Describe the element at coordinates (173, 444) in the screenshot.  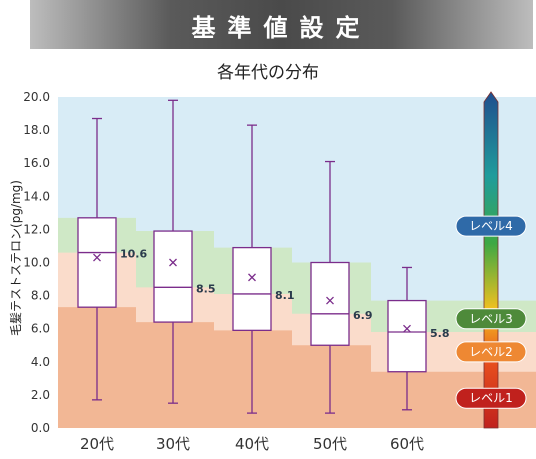
I see `x-tick-label: 30代` at that location.